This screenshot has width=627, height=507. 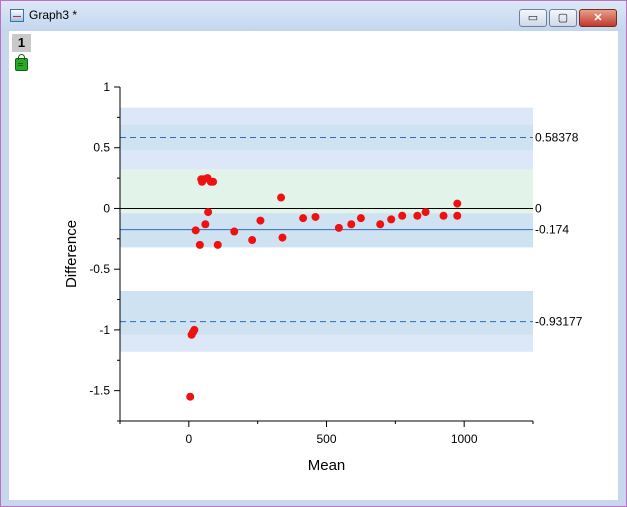 I want to click on reference-label-0: 0.58378, so click(x=557, y=138).